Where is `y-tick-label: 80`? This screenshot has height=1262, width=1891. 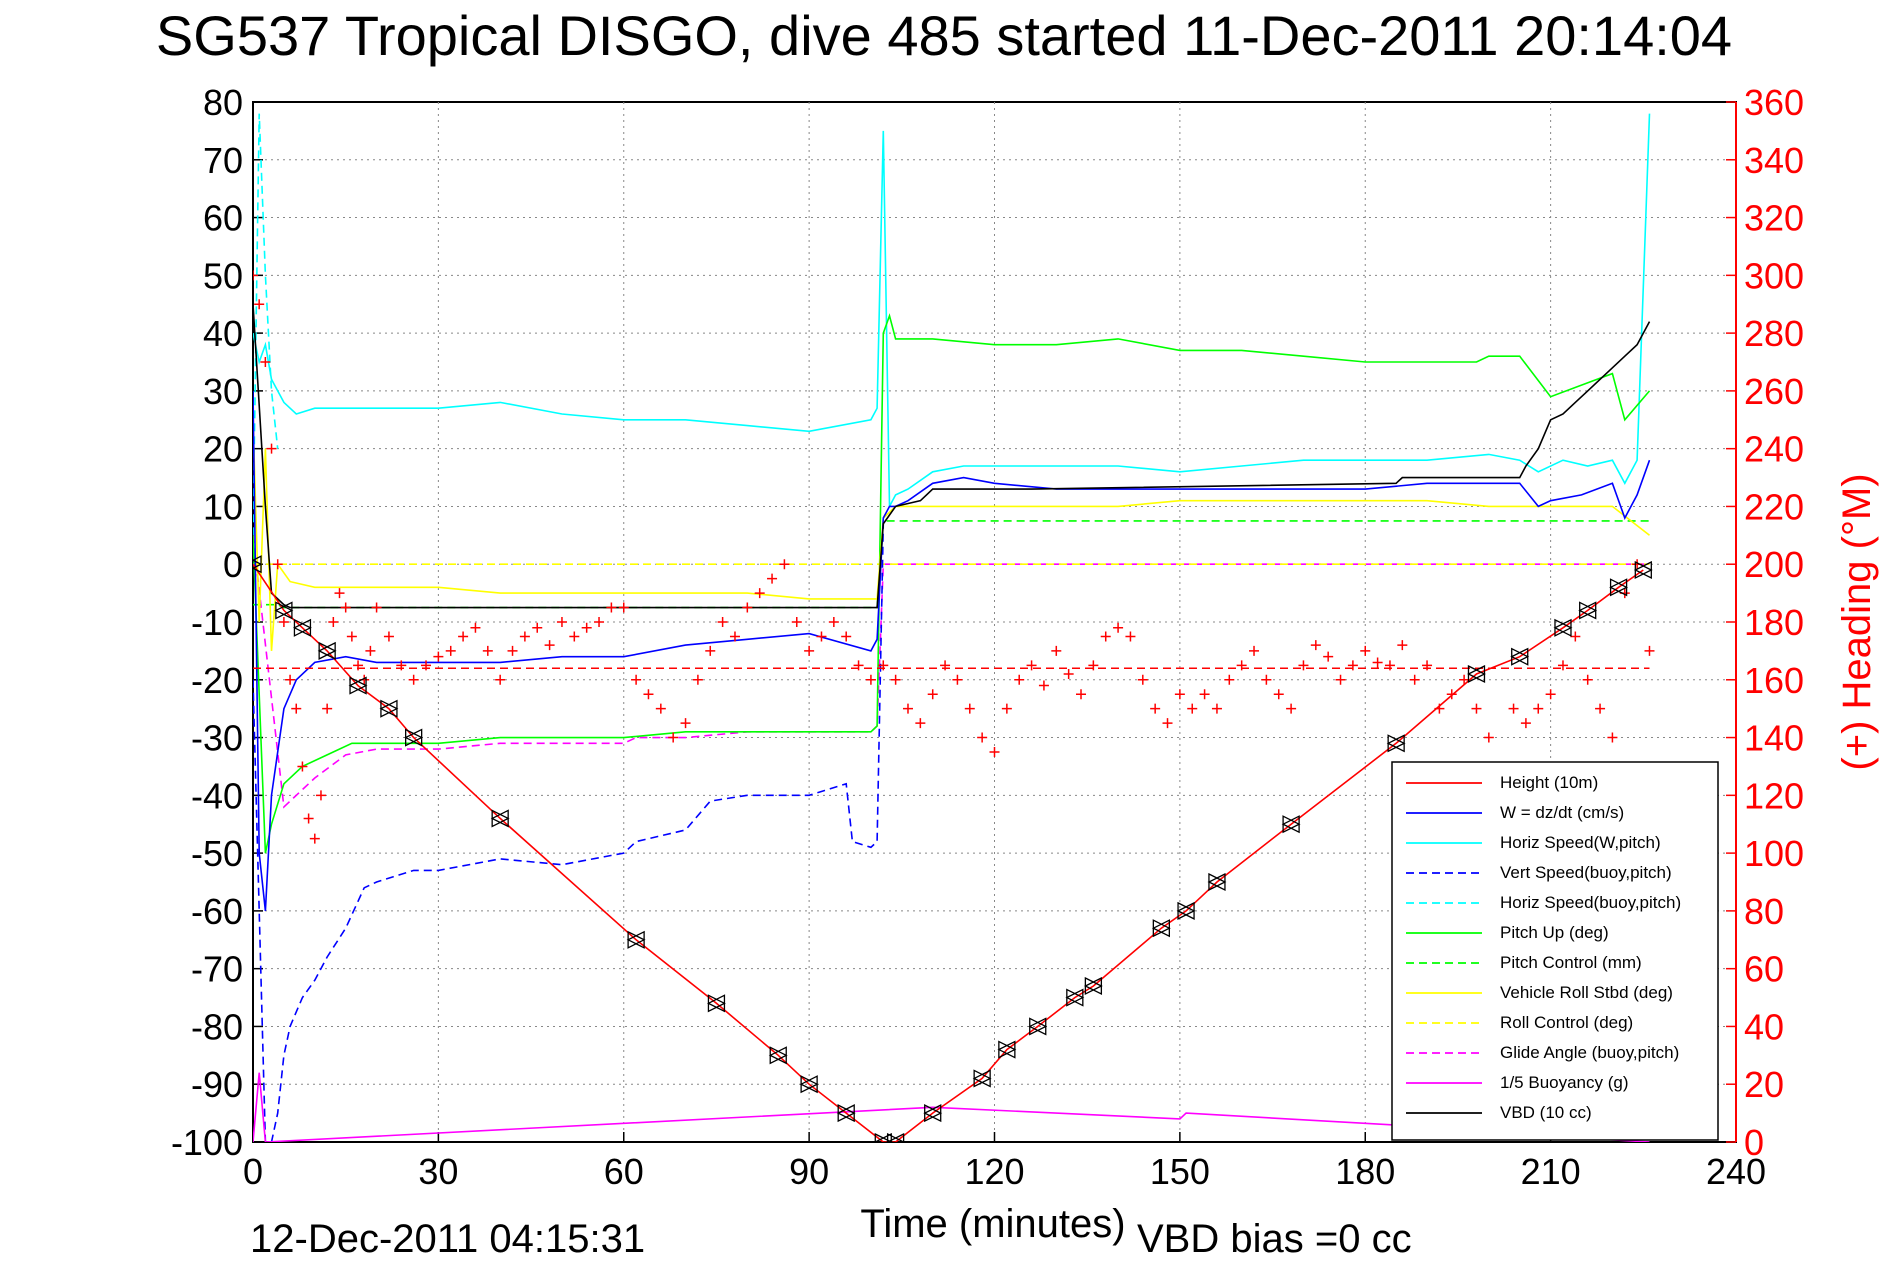 y-tick-label: 80 is located at coordinates (223, 102).